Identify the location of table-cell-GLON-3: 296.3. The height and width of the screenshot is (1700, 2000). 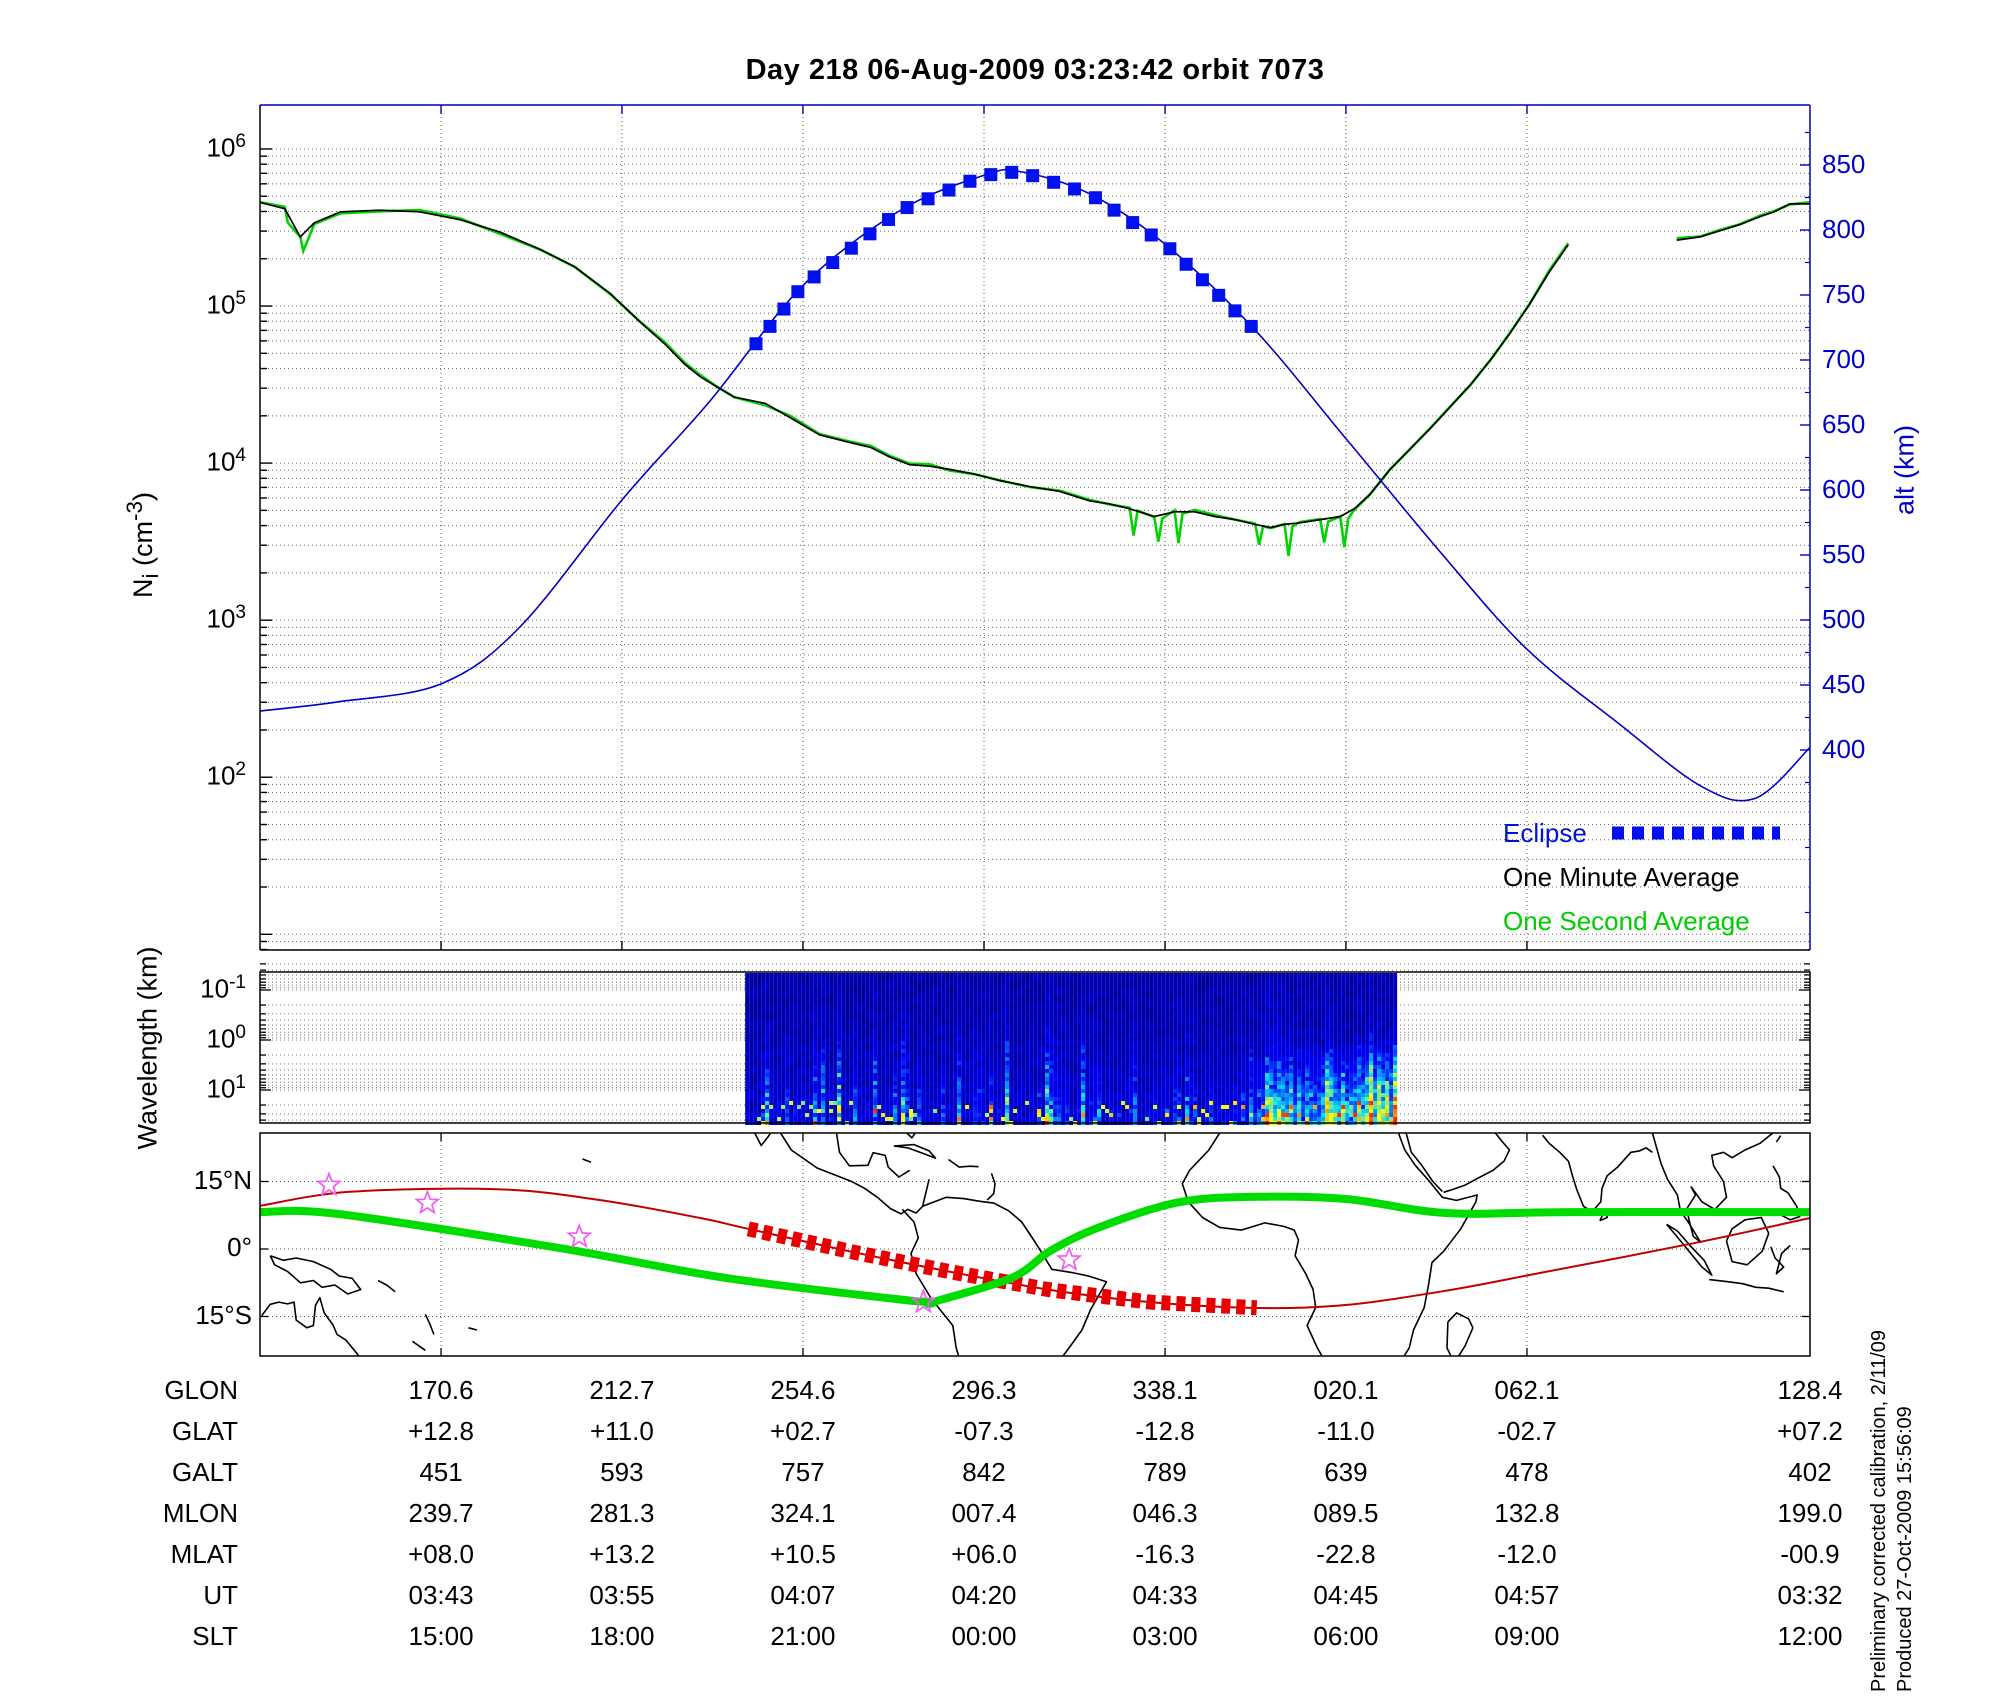
(984, 1390).